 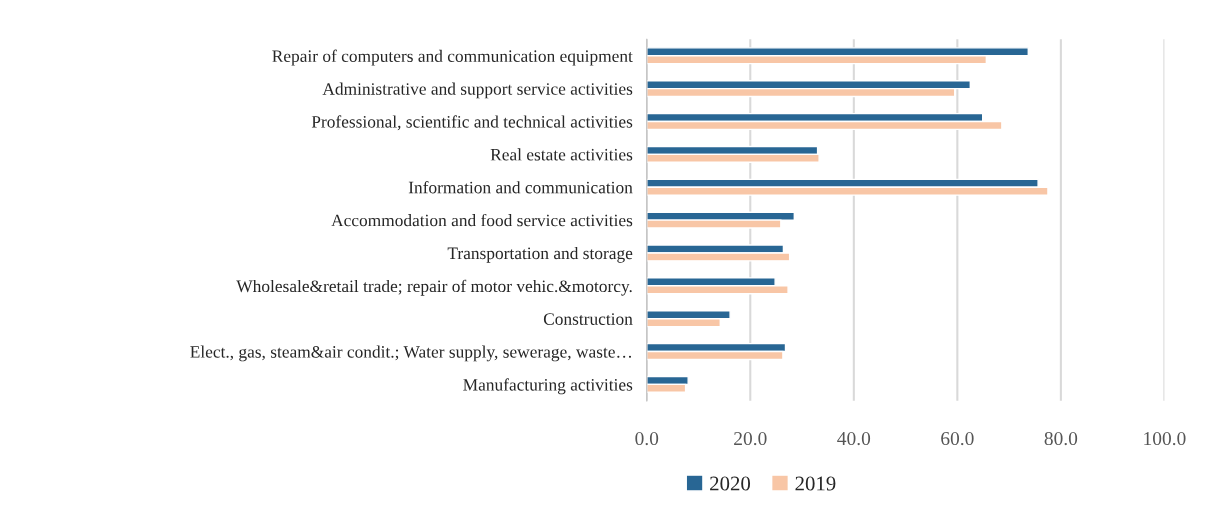 What do you see at coordinates (1165, 438) in the screenshot?
I see `x-tick-label: 100.0` at bounding box center [1165, 438].